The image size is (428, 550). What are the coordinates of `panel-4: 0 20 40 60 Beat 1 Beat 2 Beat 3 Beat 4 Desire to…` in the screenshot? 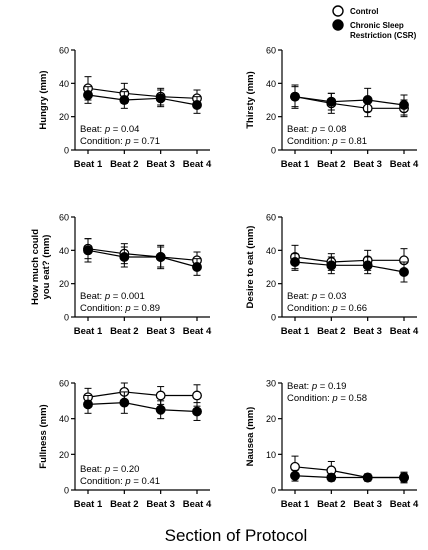 It's located at (332, 275).